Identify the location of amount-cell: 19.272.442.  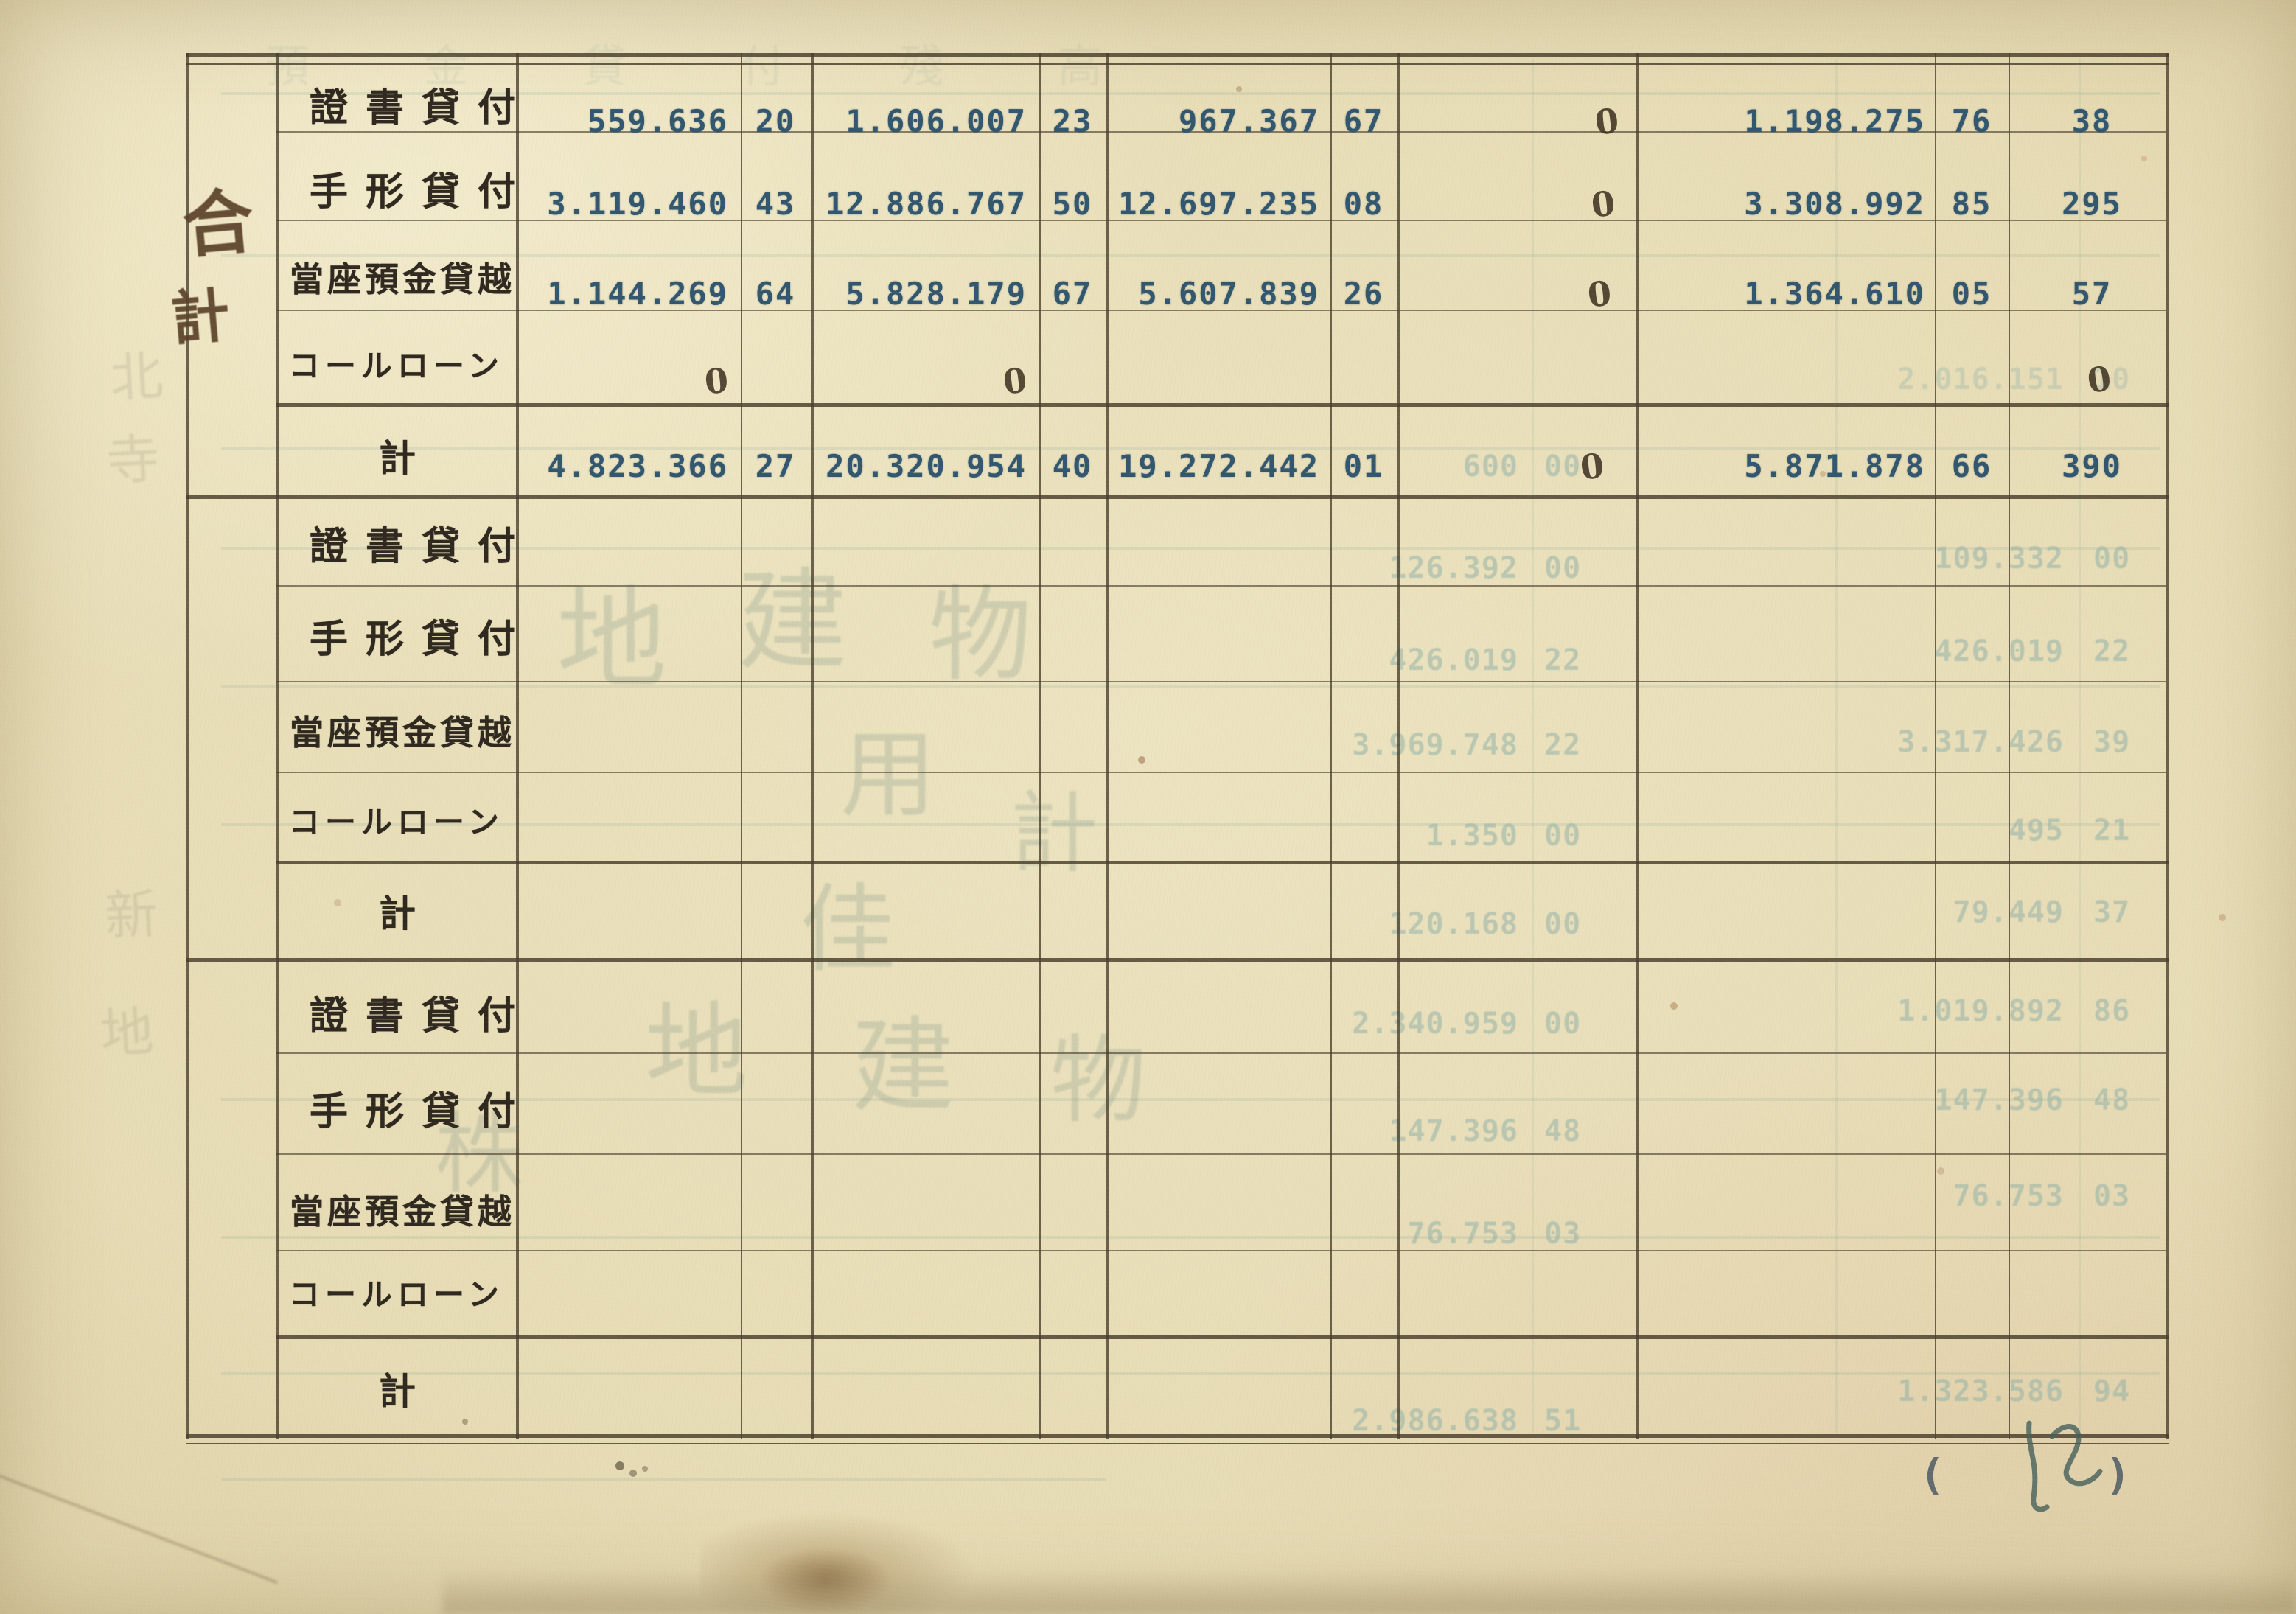
(1218, 466).